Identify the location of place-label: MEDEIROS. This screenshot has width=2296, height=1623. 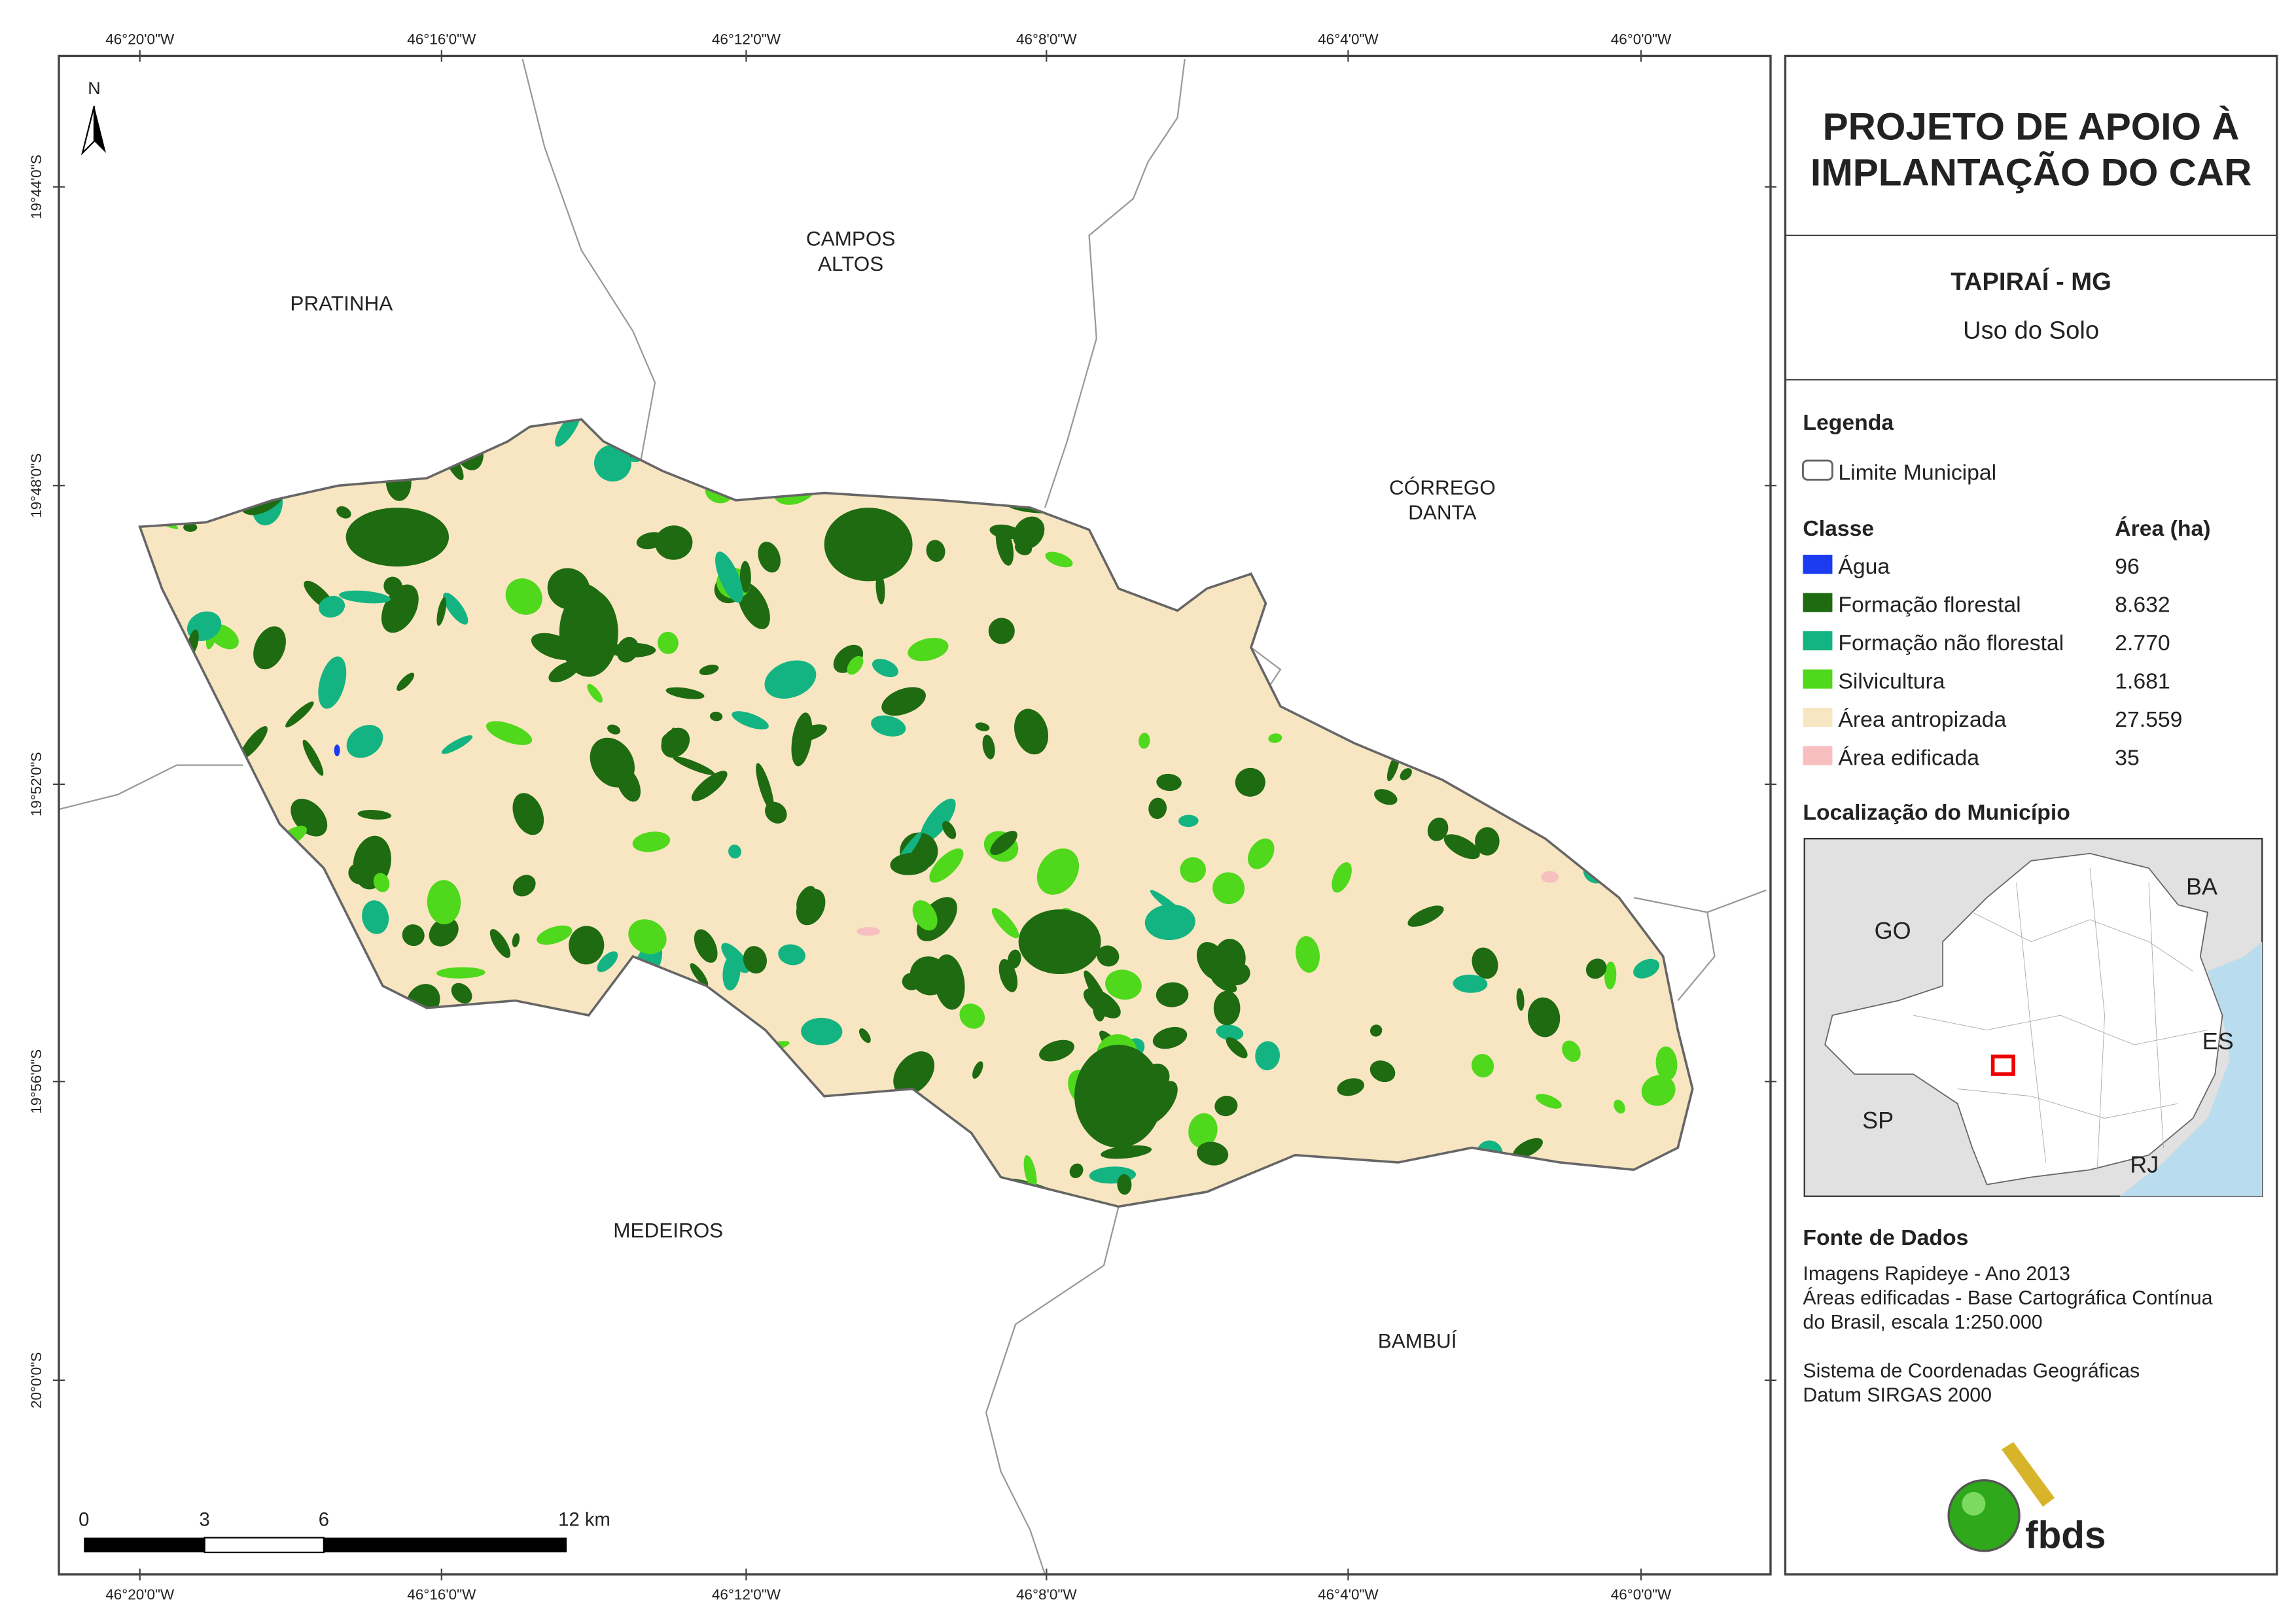
(668, 1231).